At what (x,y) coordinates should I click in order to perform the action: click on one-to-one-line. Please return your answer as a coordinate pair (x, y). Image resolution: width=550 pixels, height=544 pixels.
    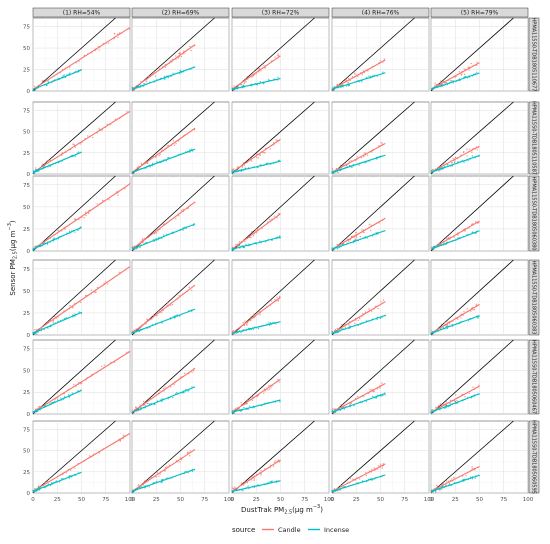
    Looking at the image, I should click on (74, 138).